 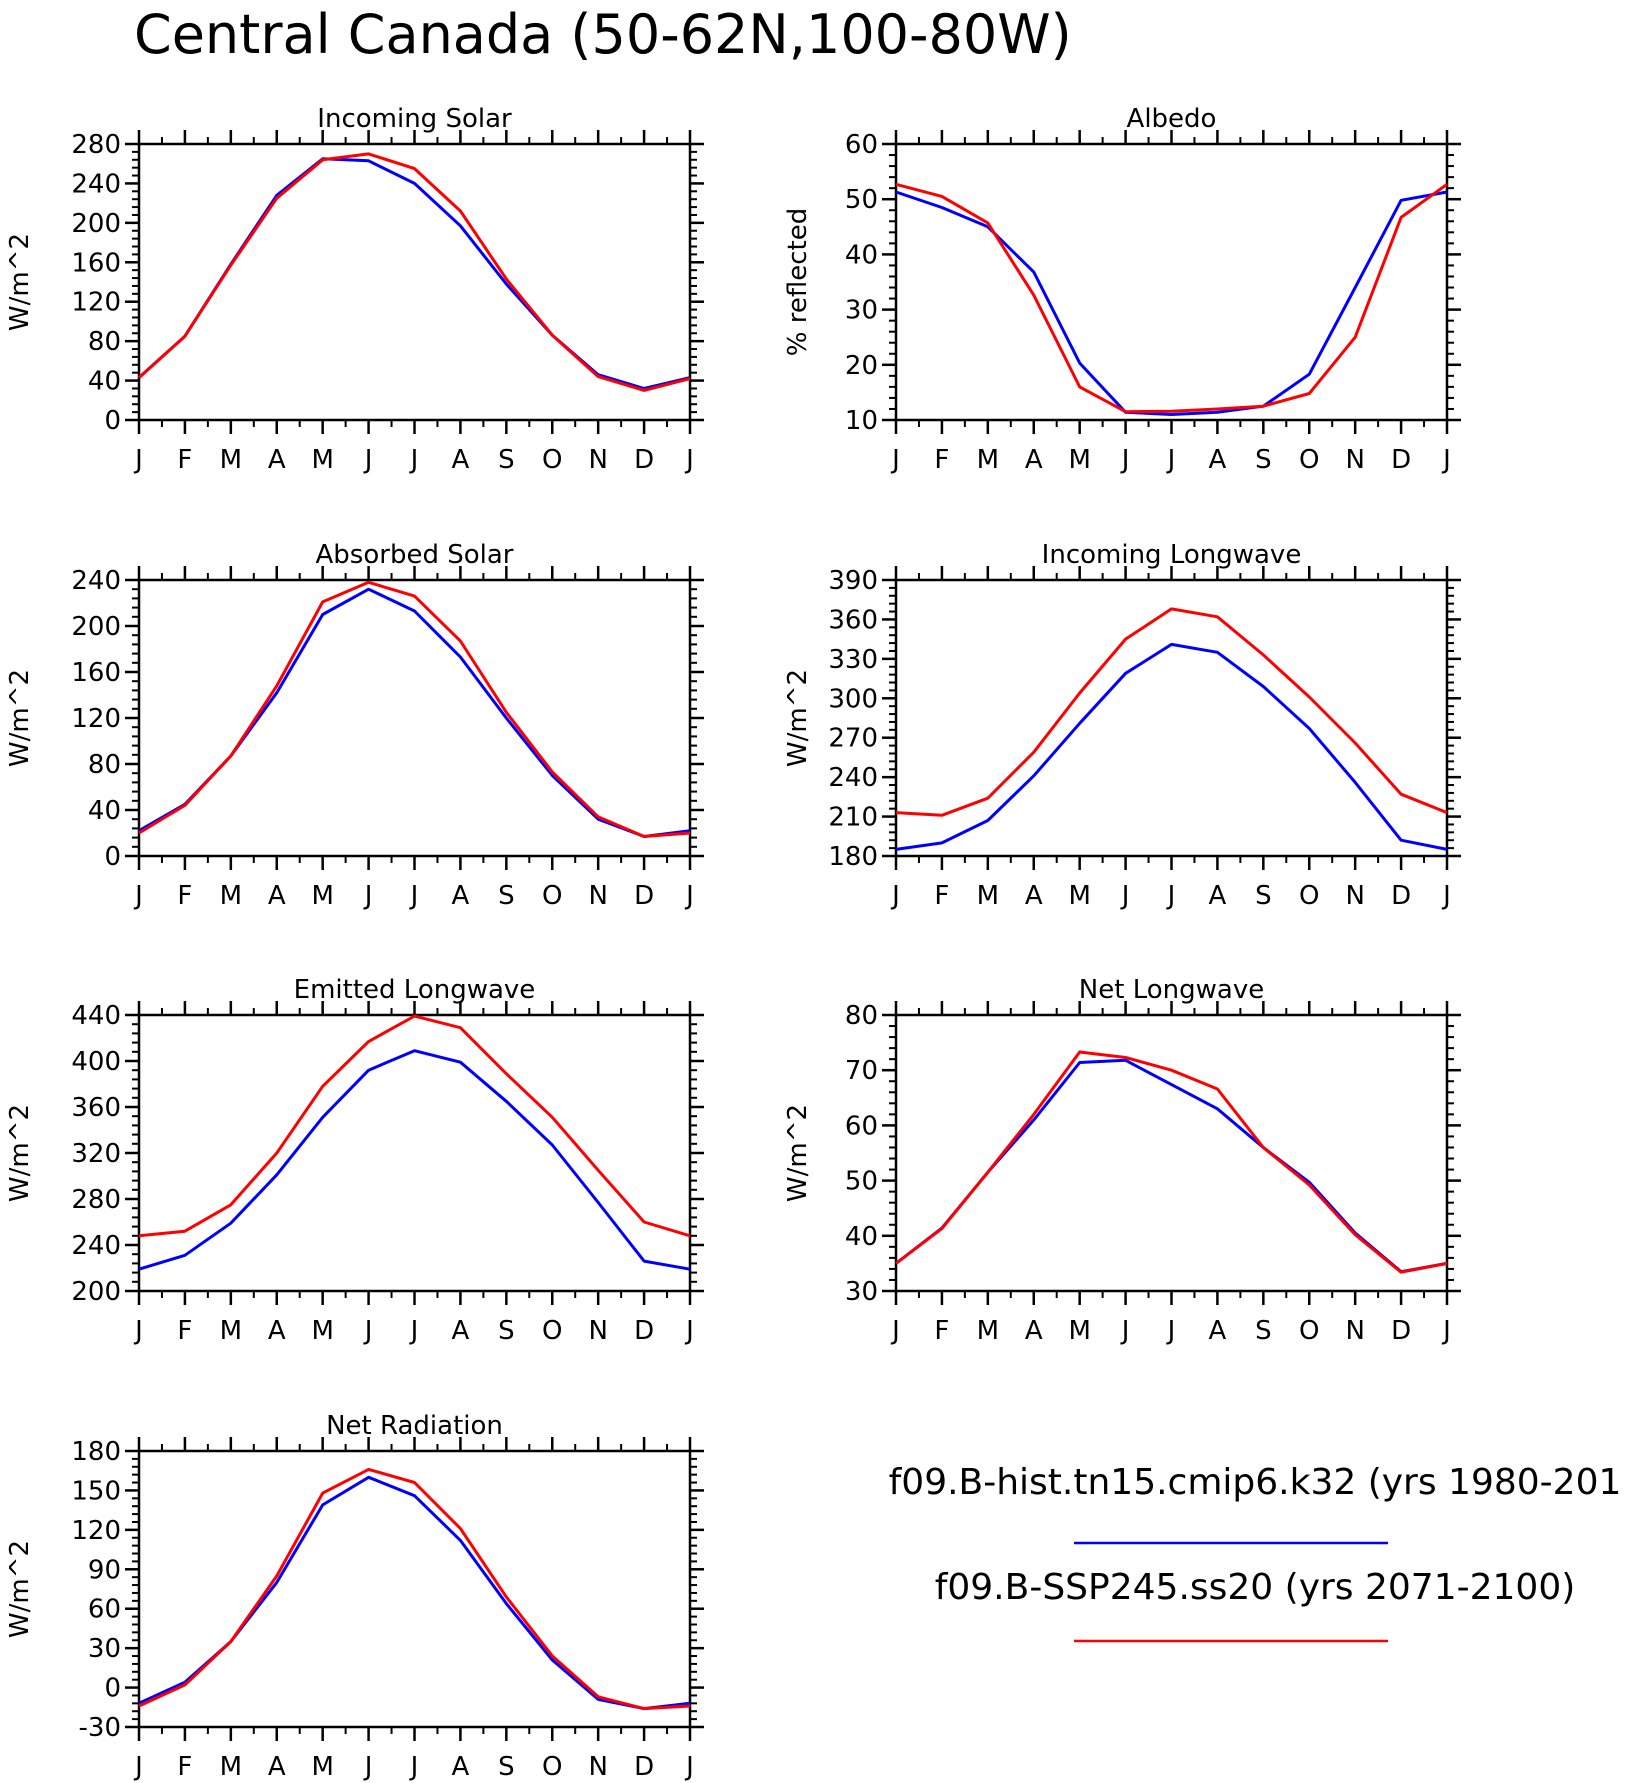 What do you see at coordinates (853, 581) in the screenshot?
I see `y-tick-label: 390` at bounding box center [853, 581].